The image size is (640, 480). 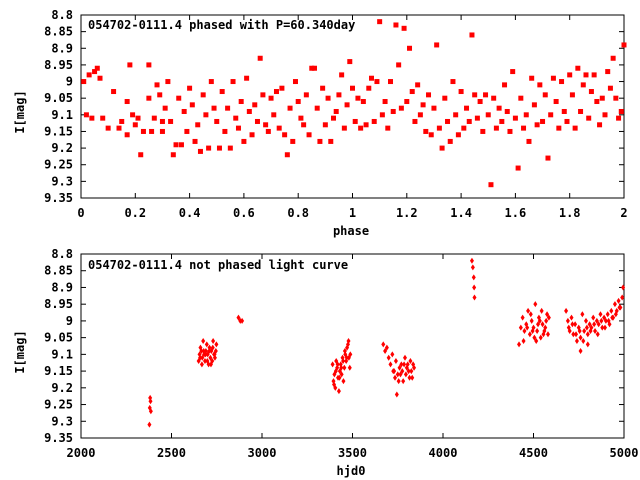 What do you see at coordinates (218, 265) in the screenshot?
I see `unphased-plot-title: 054702-0111.4 not phased light curve` at bounding box center [218, 265].